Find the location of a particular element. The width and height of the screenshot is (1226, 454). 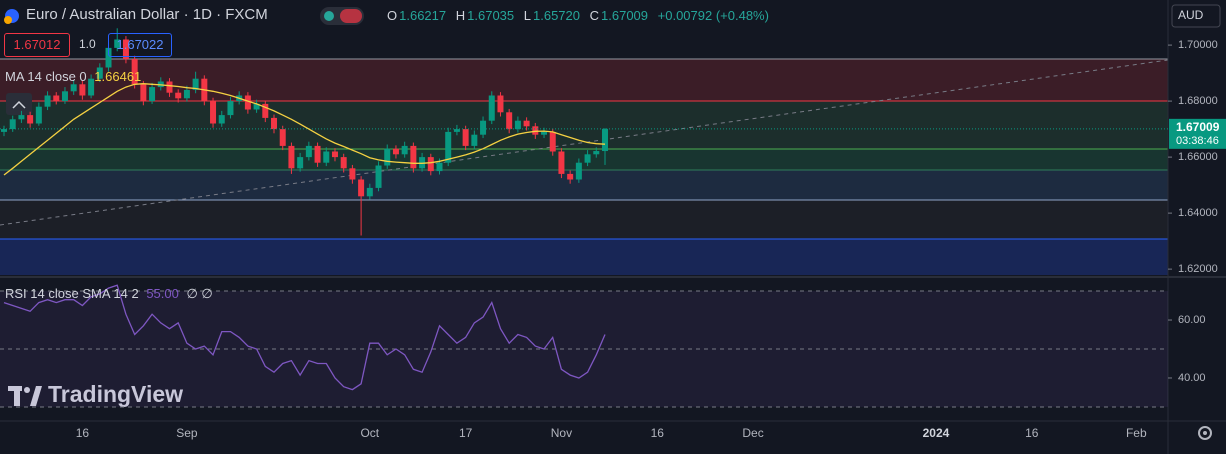

ohlc-value: 1.67009 is located at coordinates (625, 15).